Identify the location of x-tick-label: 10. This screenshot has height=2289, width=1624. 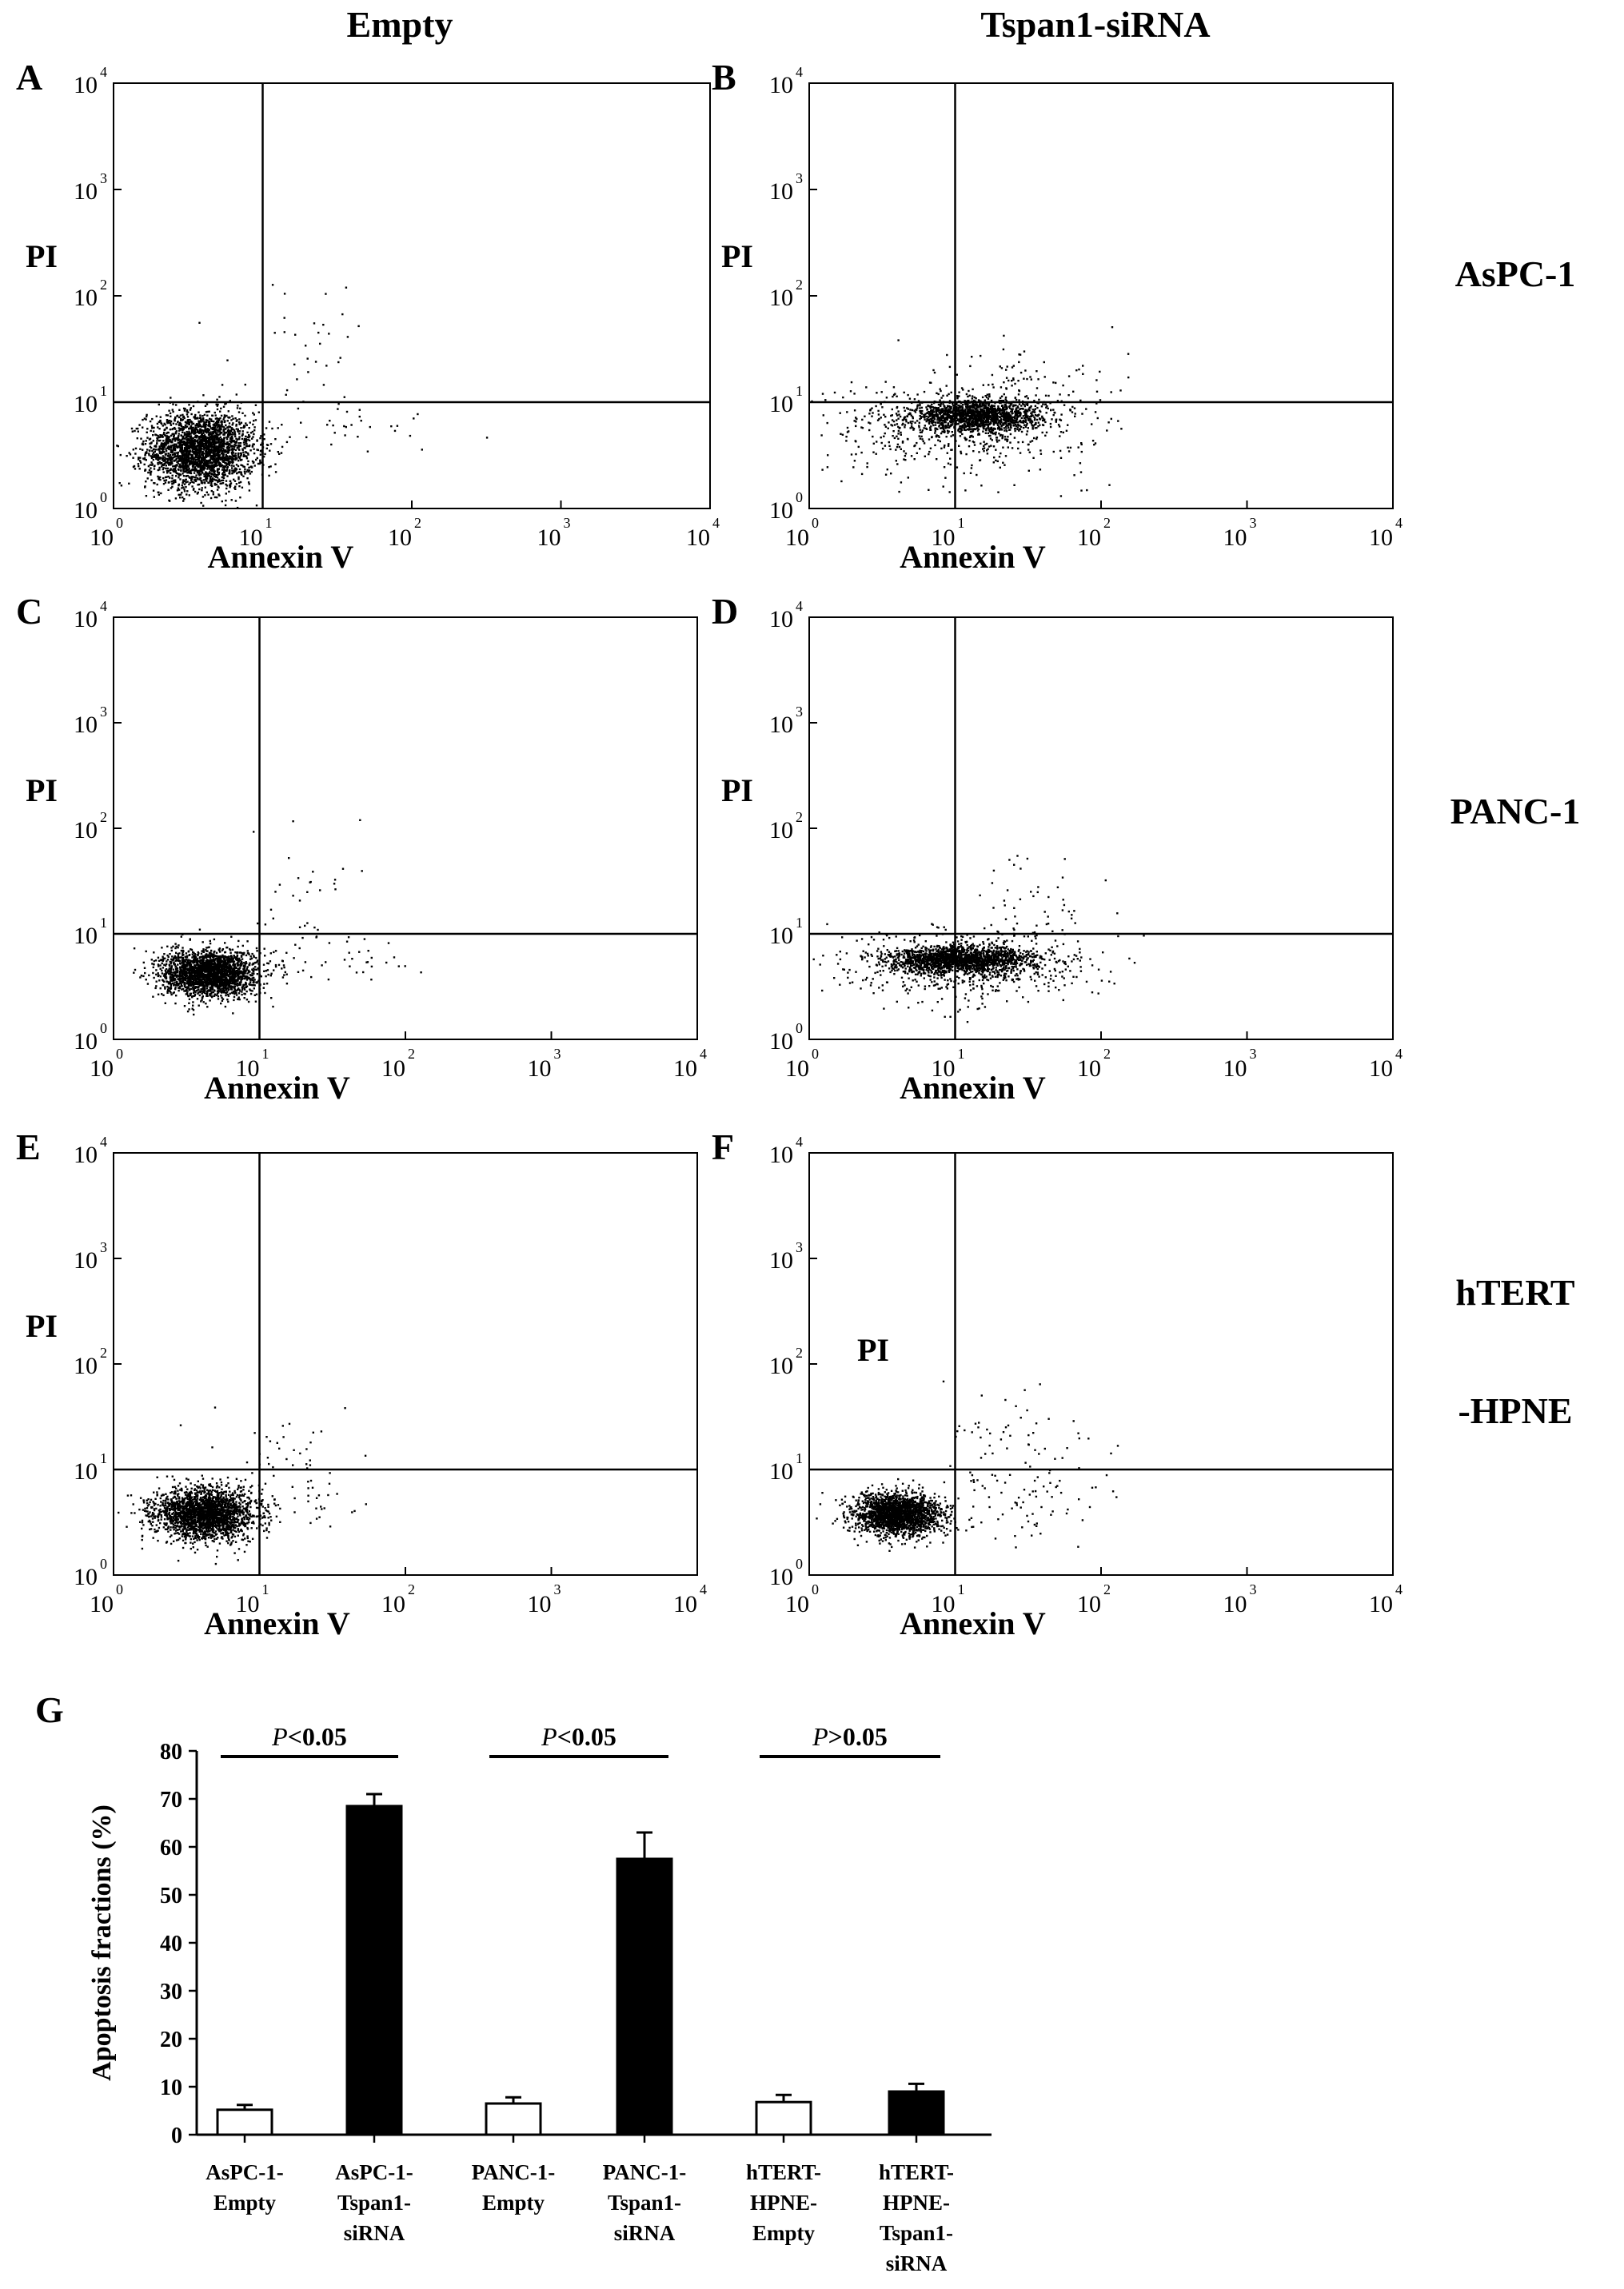
(1089, 537).